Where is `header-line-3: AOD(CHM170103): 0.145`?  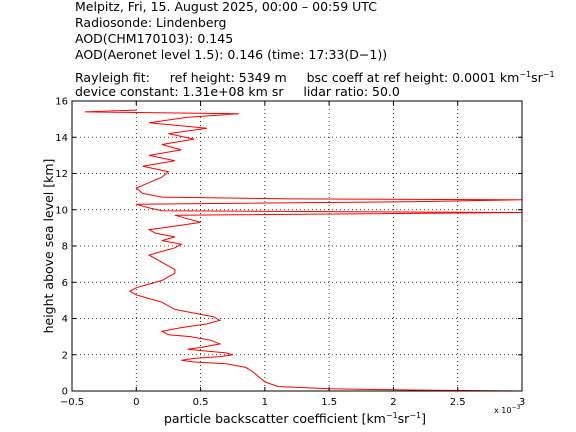 header-line-3: AOD(CHM170103): 0.145 is located at coordinates (154, 38).